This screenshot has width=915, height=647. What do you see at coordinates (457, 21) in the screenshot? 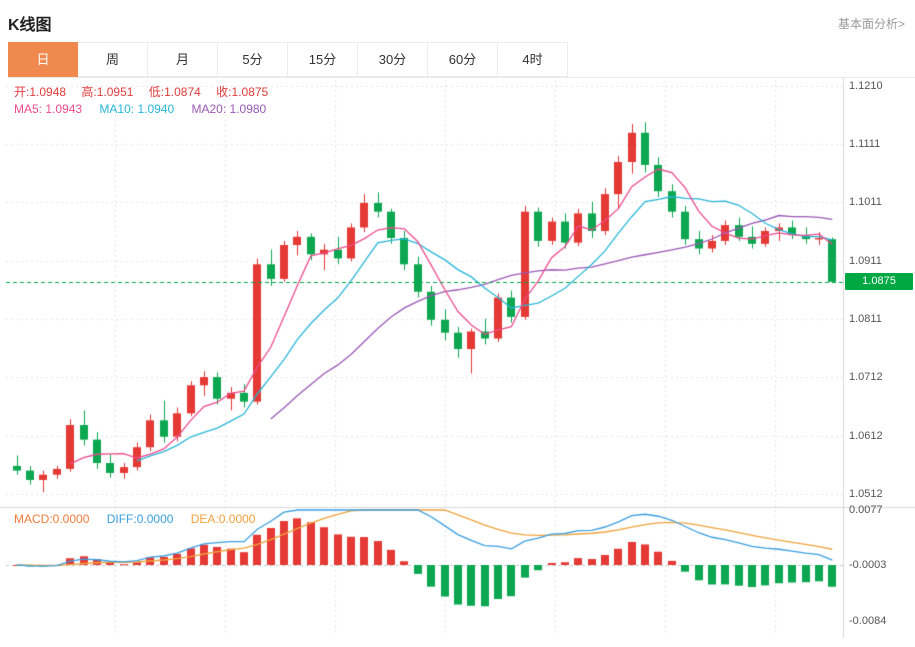
I see `page-header: K线图 基本面分析>` at bounding box center [457, 21].